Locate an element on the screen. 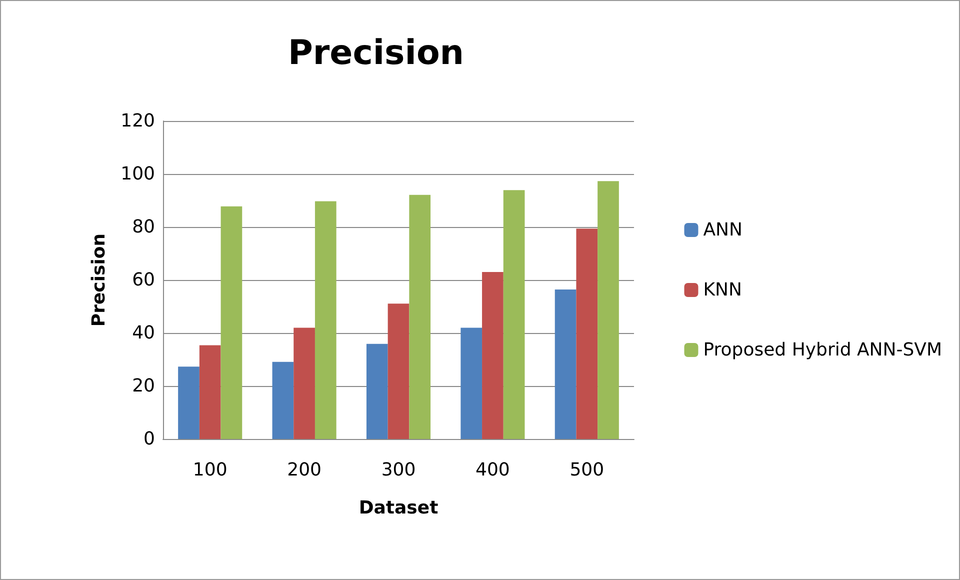 Image resolution: width=960 pixels, height=580 pixels. y-tick-label: 80 is located at coordinates (143, 227).